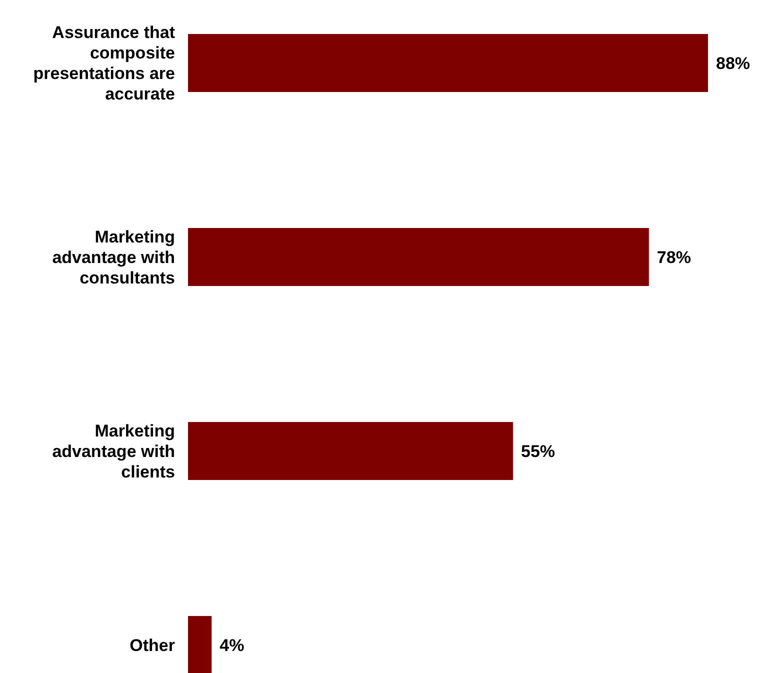  What do you see at coordinates (673, 257) in the screenshot?
I see `data-label: 78%` at bounding box center [673, 257].